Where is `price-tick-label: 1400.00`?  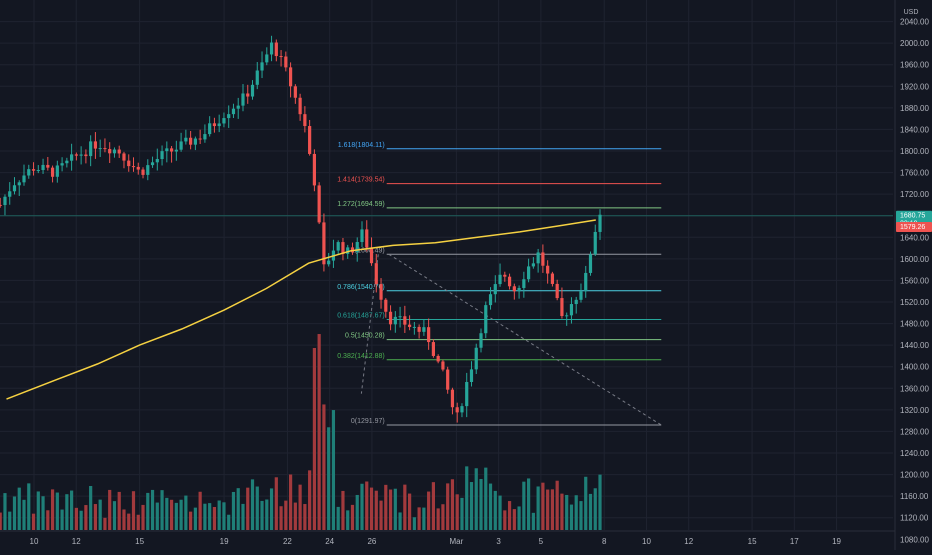
price-tick-label: 1400.00 is located at coordinates (914, 367).